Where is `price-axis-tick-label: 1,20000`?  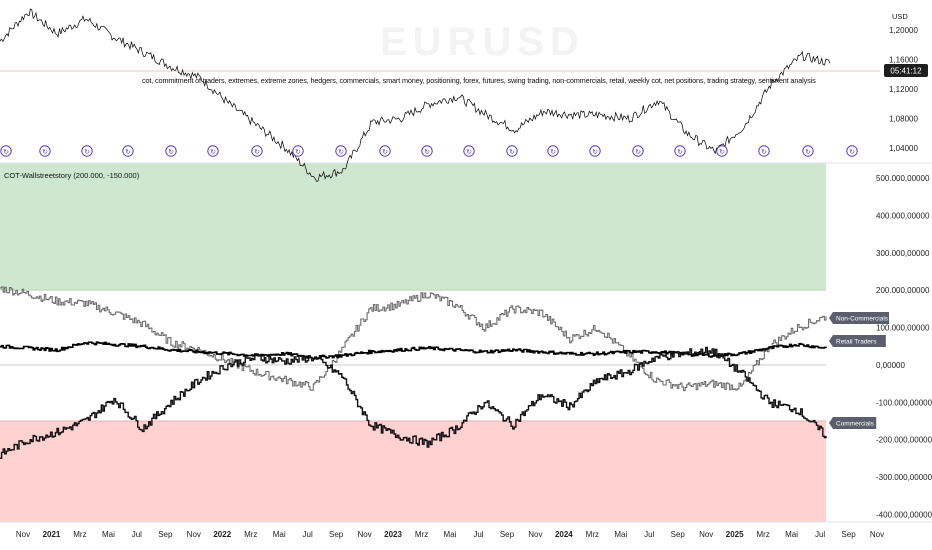 price-axis-tick-label: 1,20000 is located at coordinates (903, 30).